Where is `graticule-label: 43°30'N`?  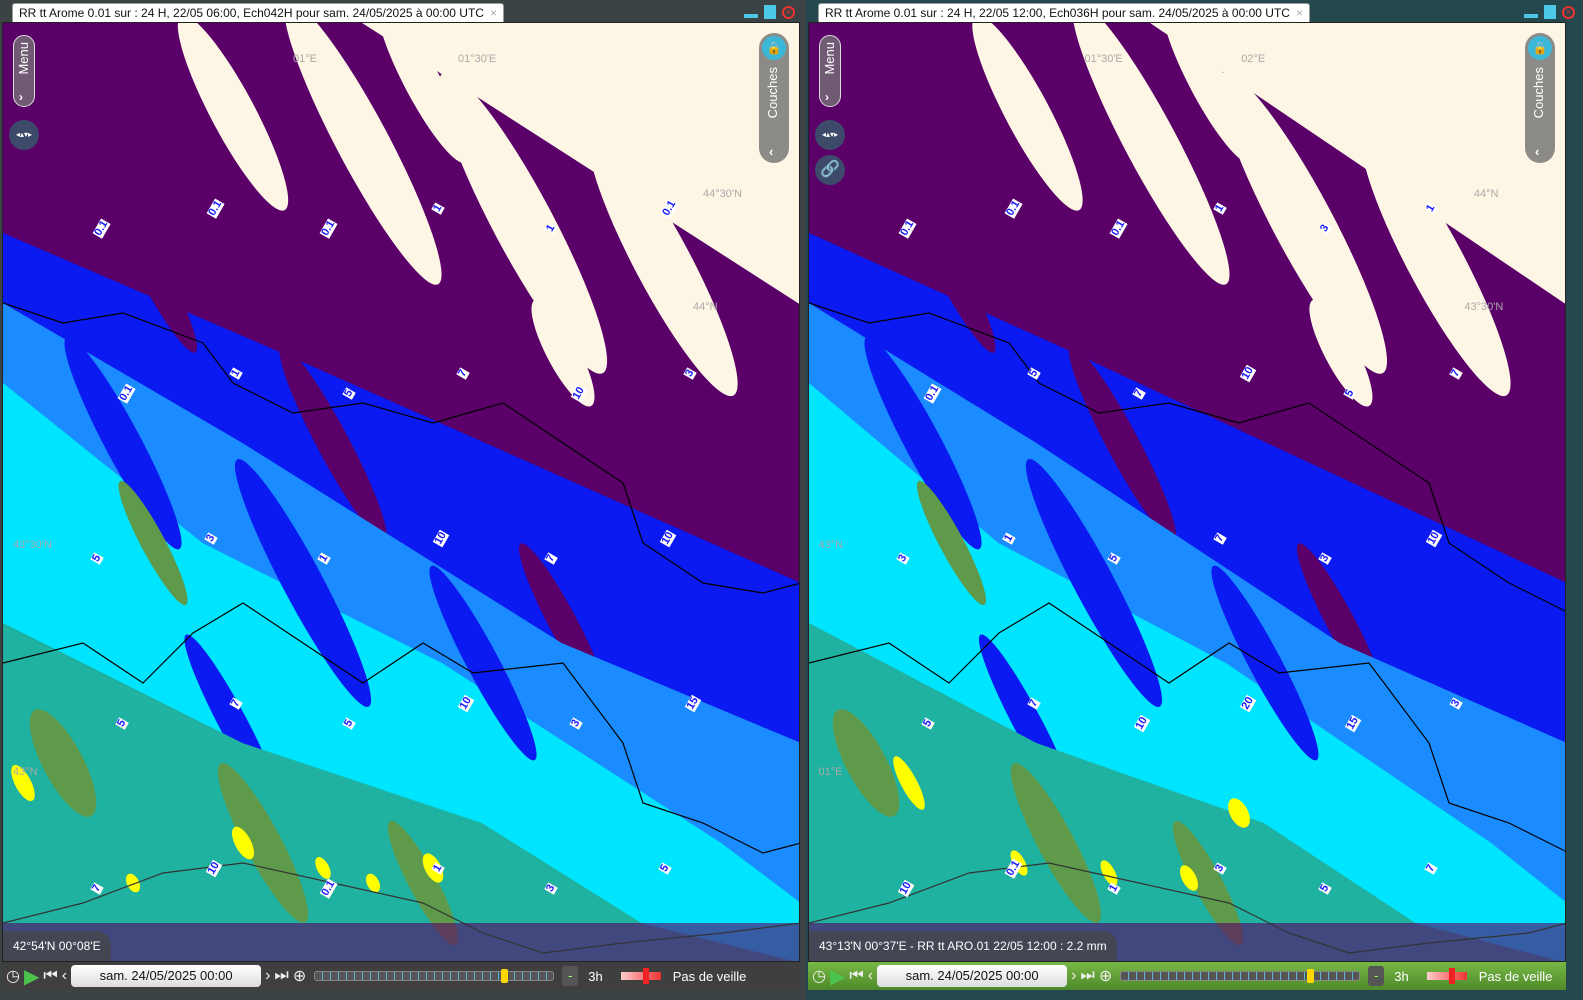 graticule-label: 43°30'N is located at coordinates (32, 545).